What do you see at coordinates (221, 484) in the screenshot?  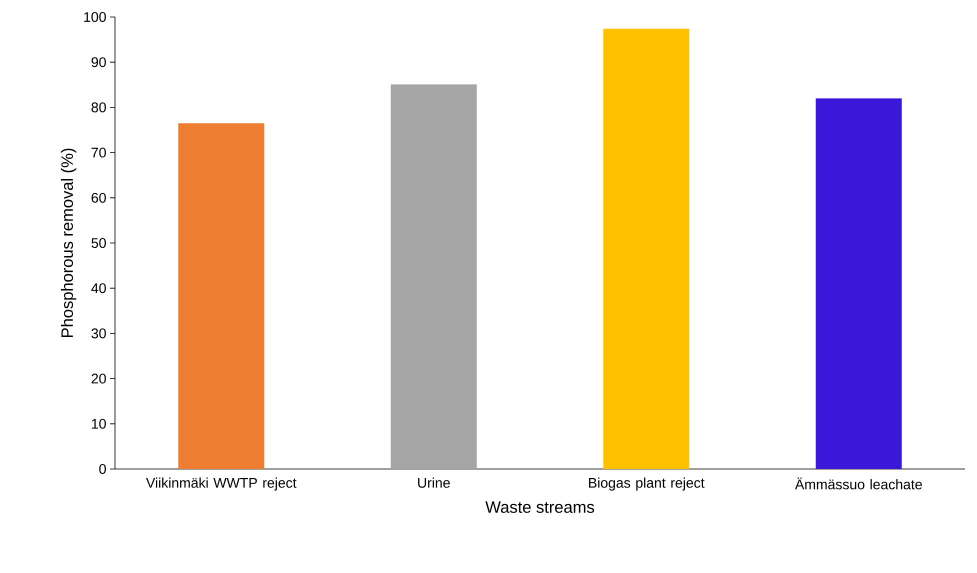 I see `x-tick-label: Viikinmäki WWTP reject` at bounding box center [221, 484].